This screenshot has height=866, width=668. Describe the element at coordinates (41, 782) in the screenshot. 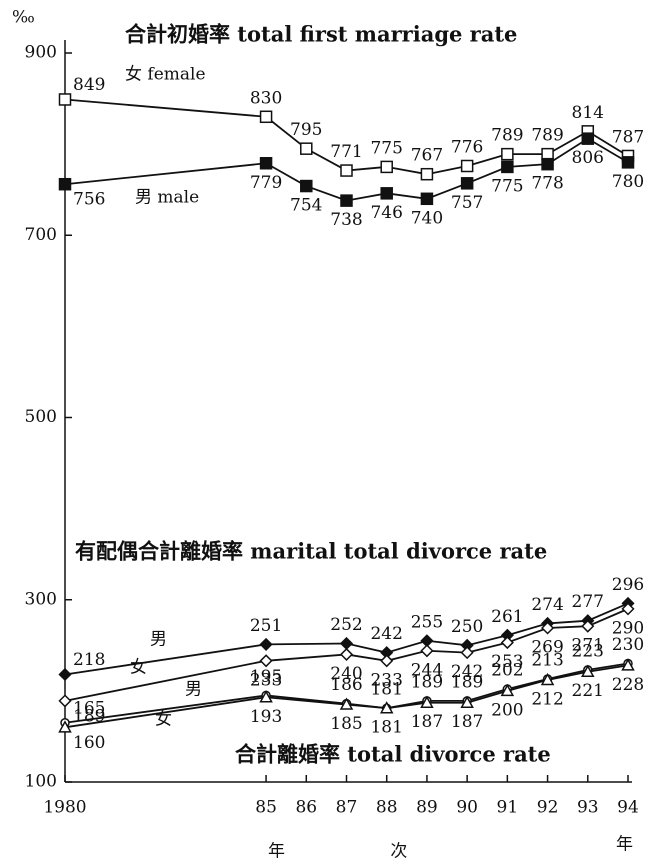

I see `y-tick-label: 100` at that location.